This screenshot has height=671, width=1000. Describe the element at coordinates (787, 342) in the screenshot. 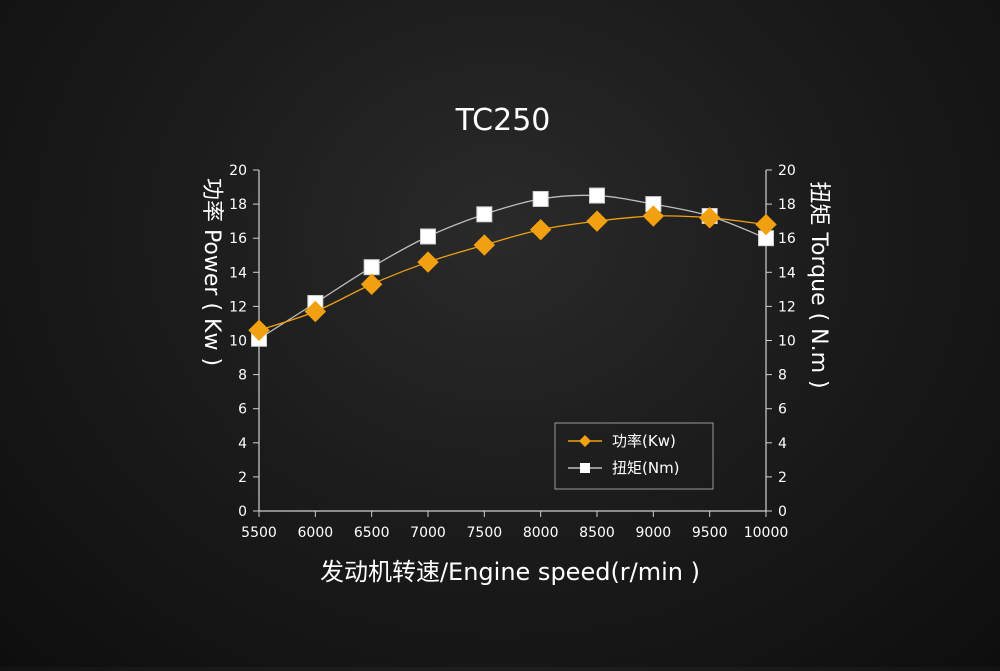

I see `right-y-tick-label: 10` at that location.